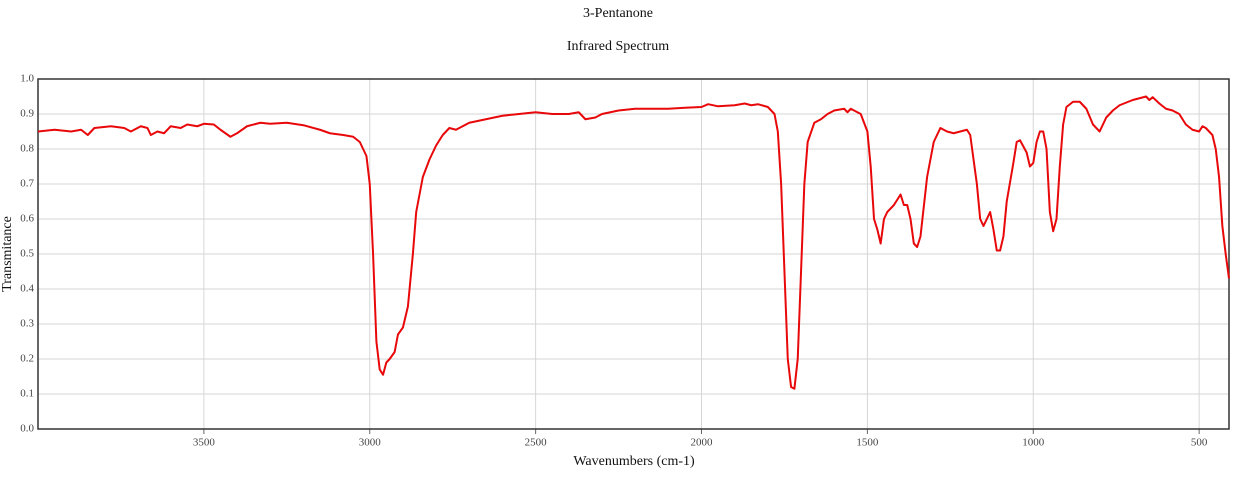 The image size is (1236, 482). What do you see at coordinates (27, 184) in the screenshot?
I see `y-tick-label: 0.7` at bounding box center [27, 184].